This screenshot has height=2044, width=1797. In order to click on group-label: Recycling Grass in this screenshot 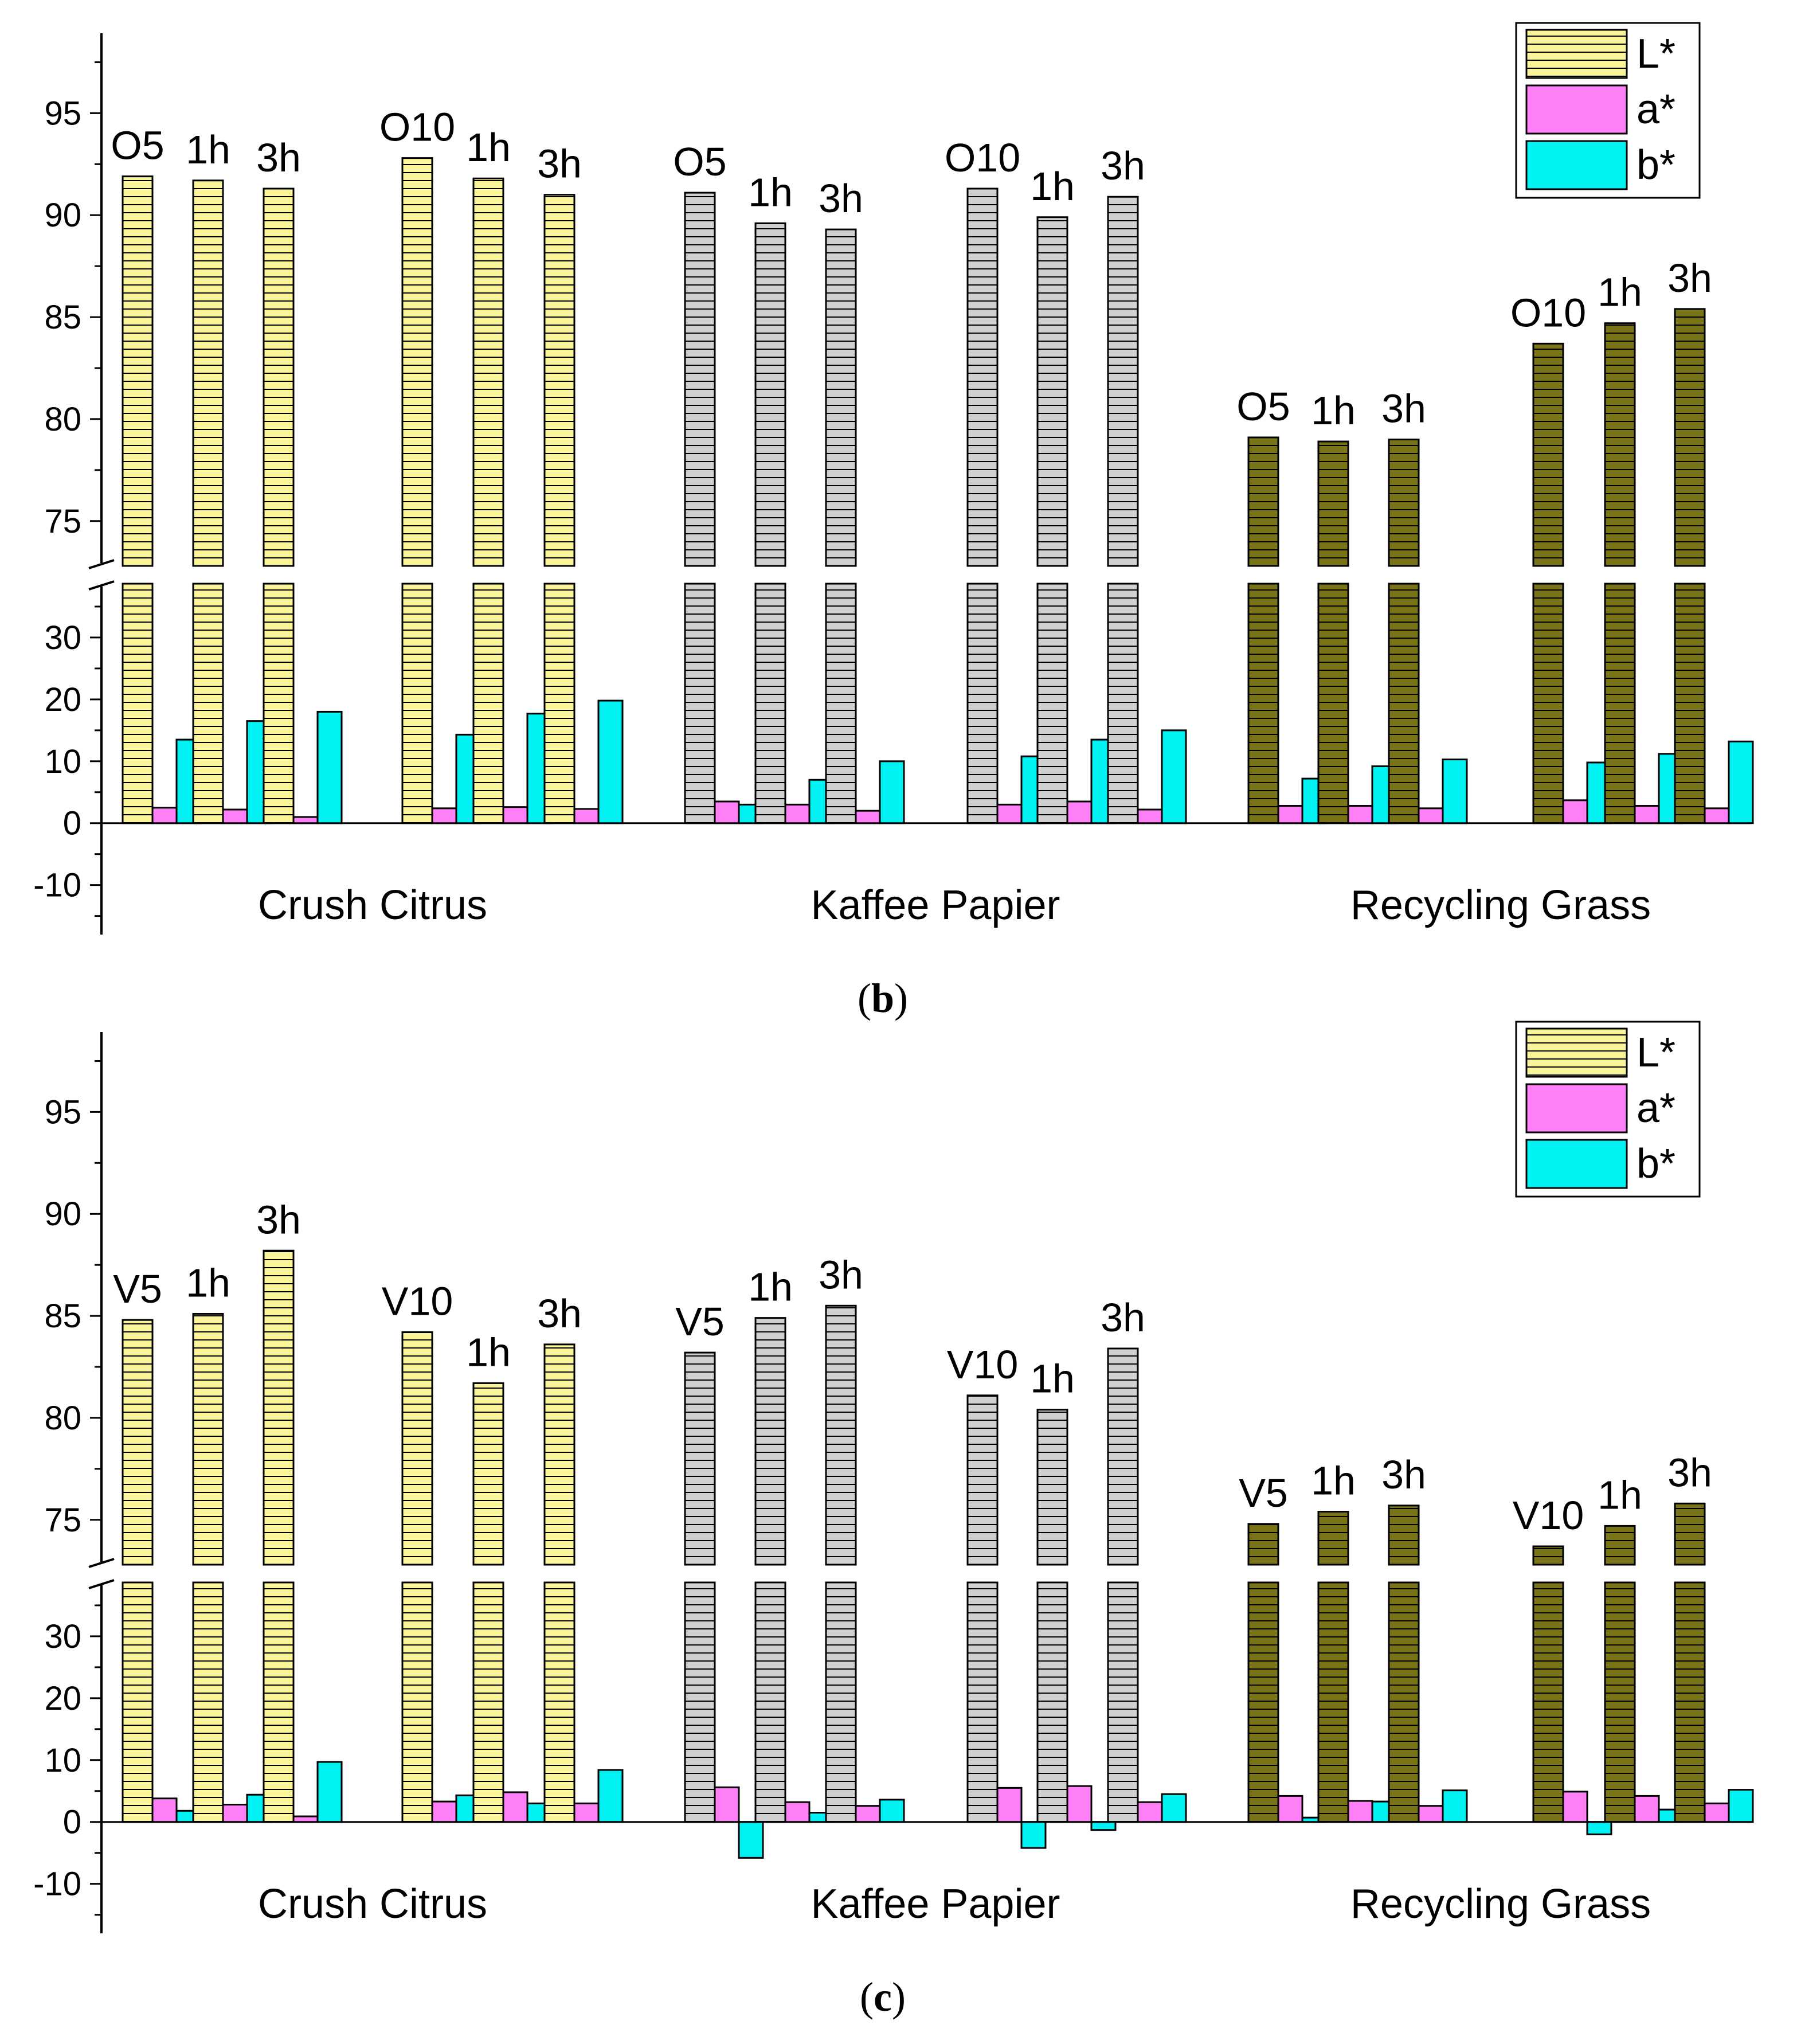, I will do `click(1500, 905)`.